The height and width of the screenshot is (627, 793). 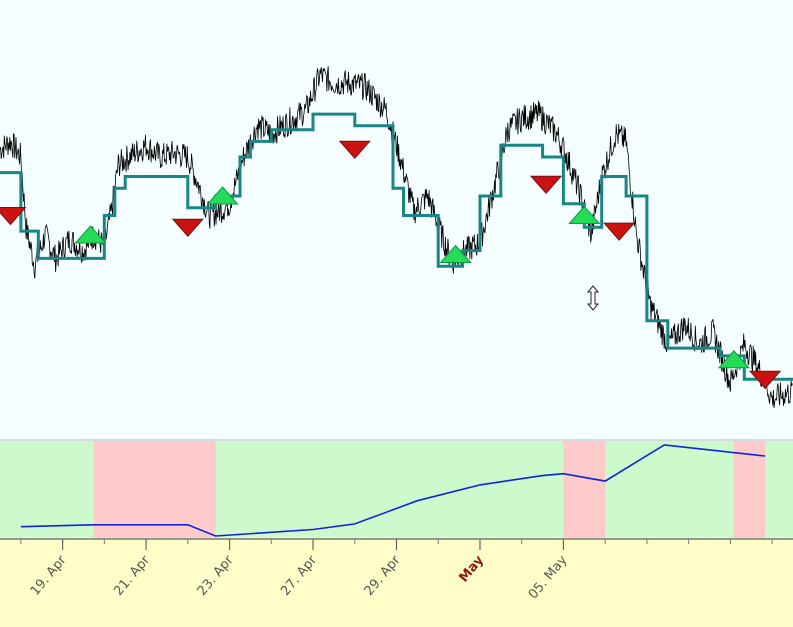 I want to click on indicator-line, so click(x=393, y=490).